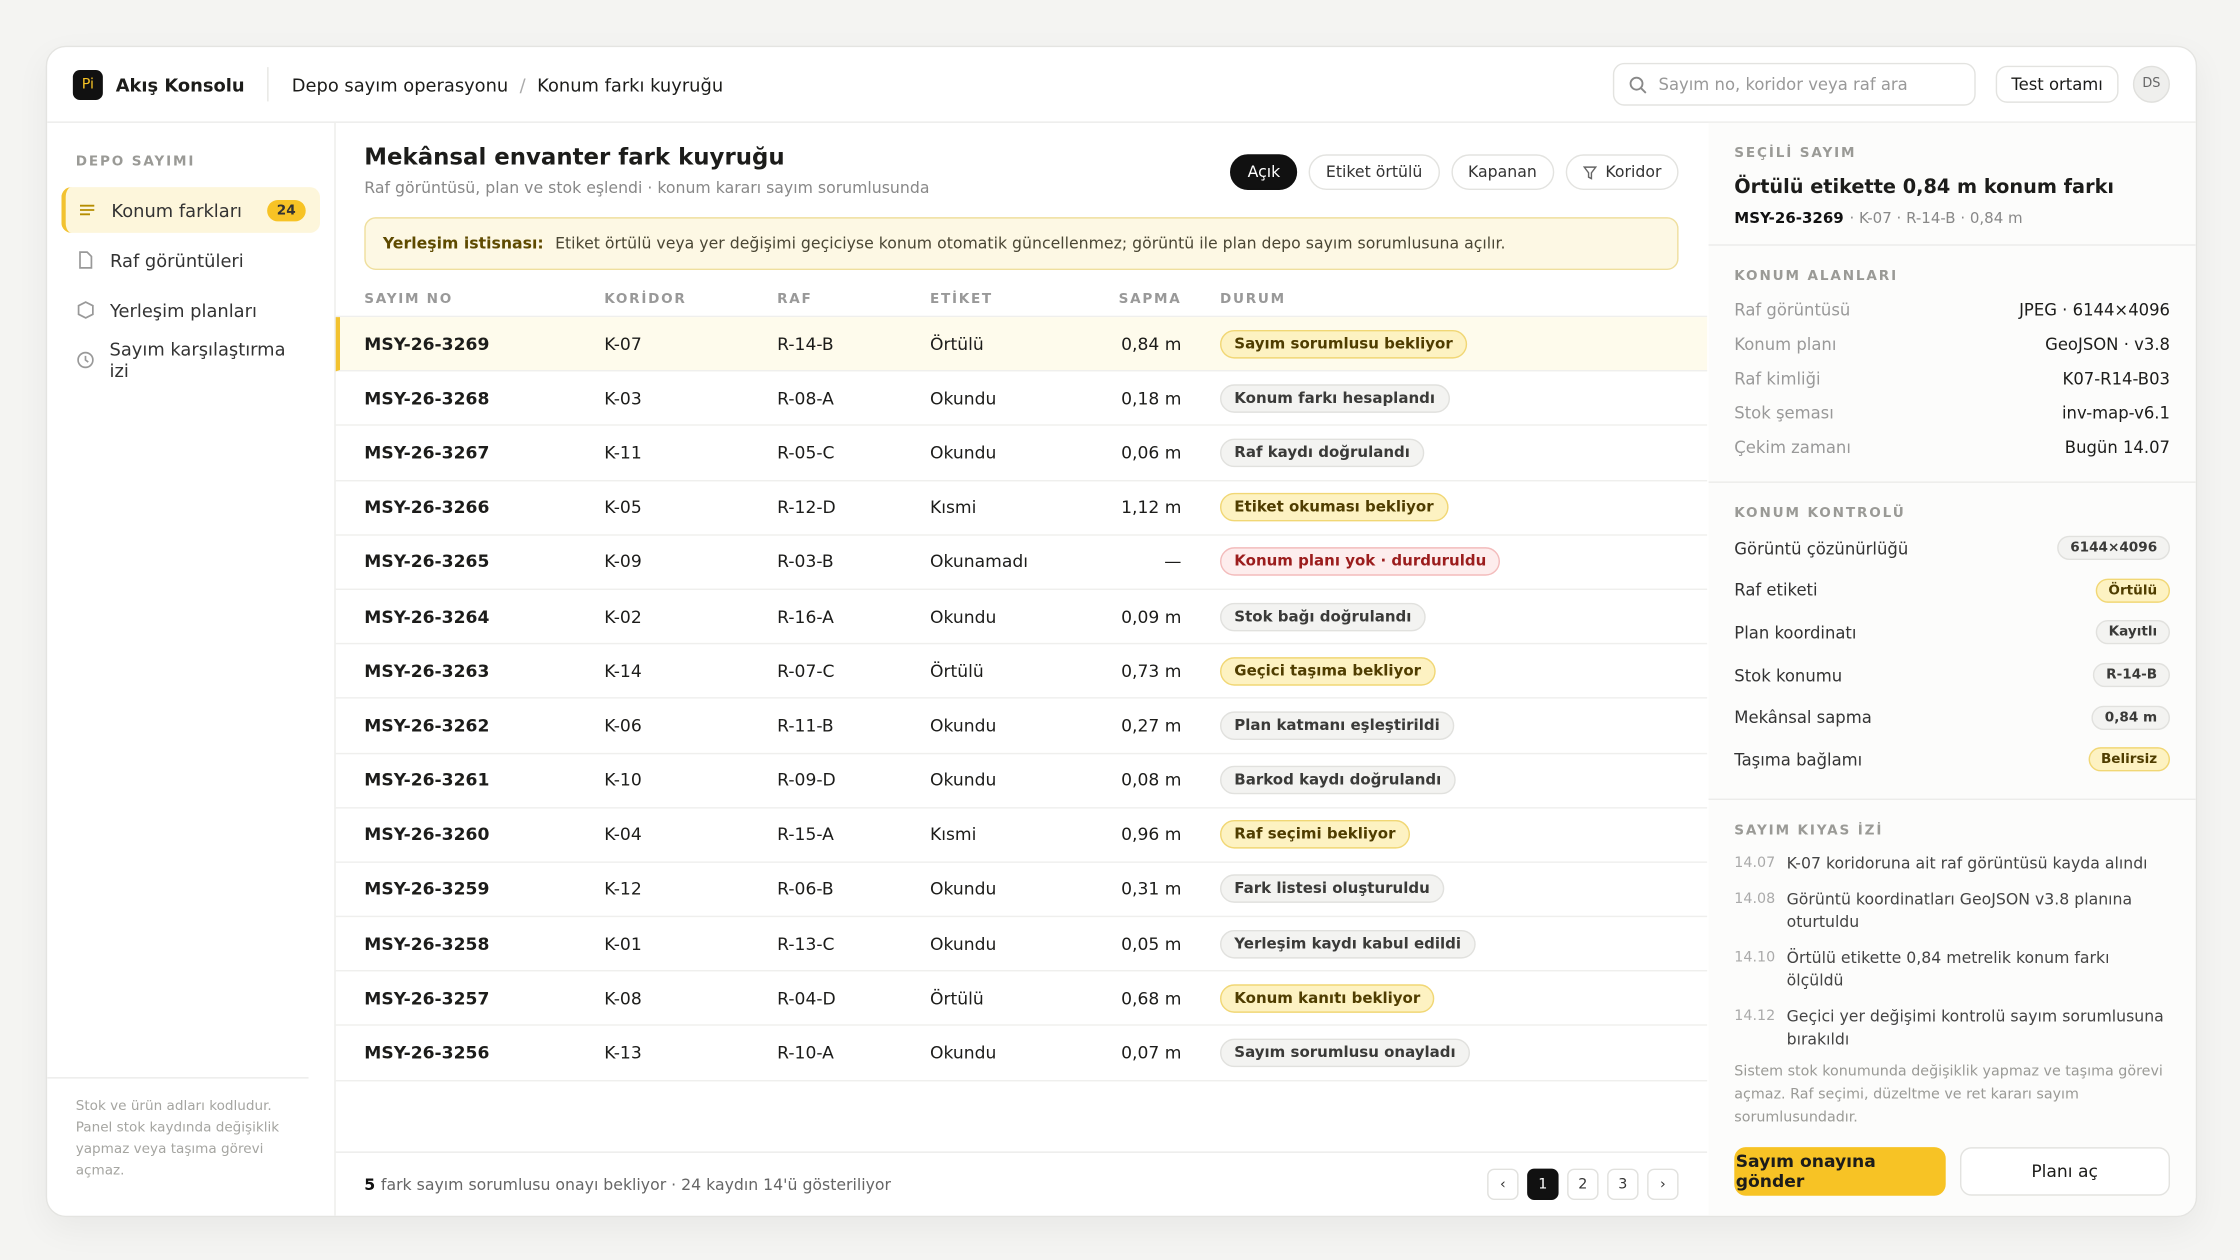 The image size is (2240, 1260). What do you see at coordinates (1583, 1184) in the screenshot?
I see `page-button: 2` at bounding box center [1583, 1184].